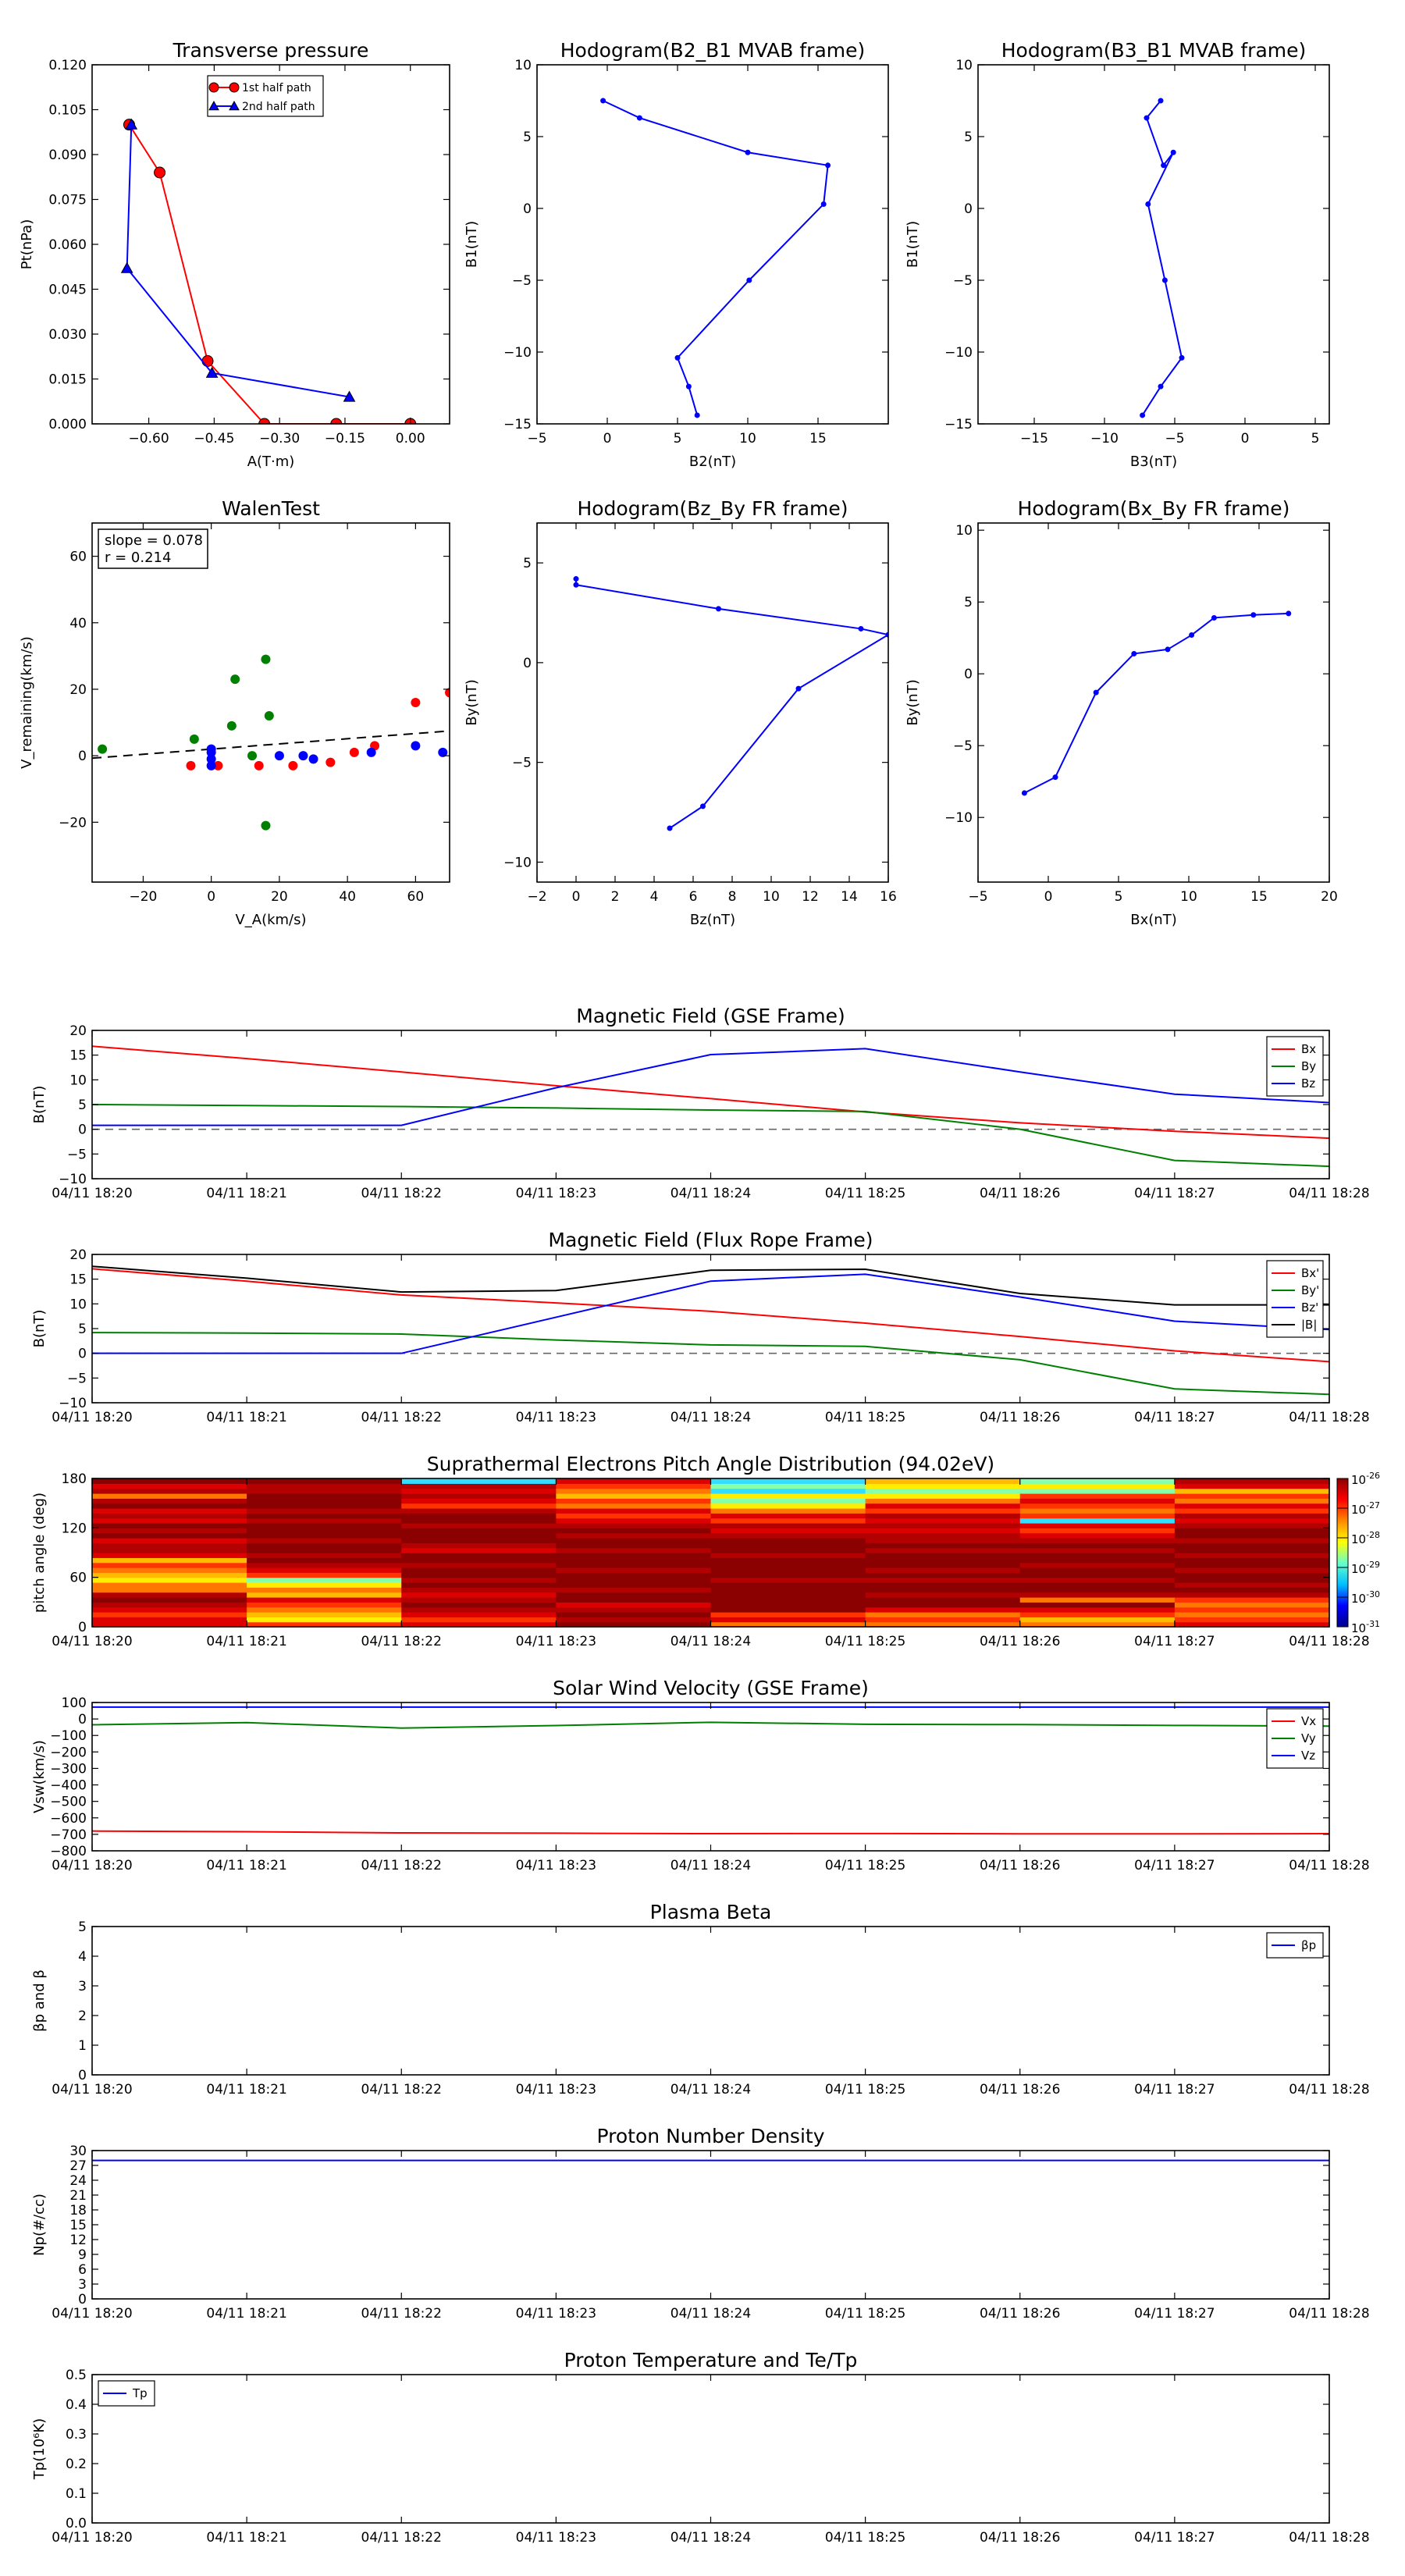 Image resolution: width=1405 pixels, height=2576 pixels. Describe the element at coordinates (82, 1105) in the screenshot. I see `y-tick-label: 5` at that location.